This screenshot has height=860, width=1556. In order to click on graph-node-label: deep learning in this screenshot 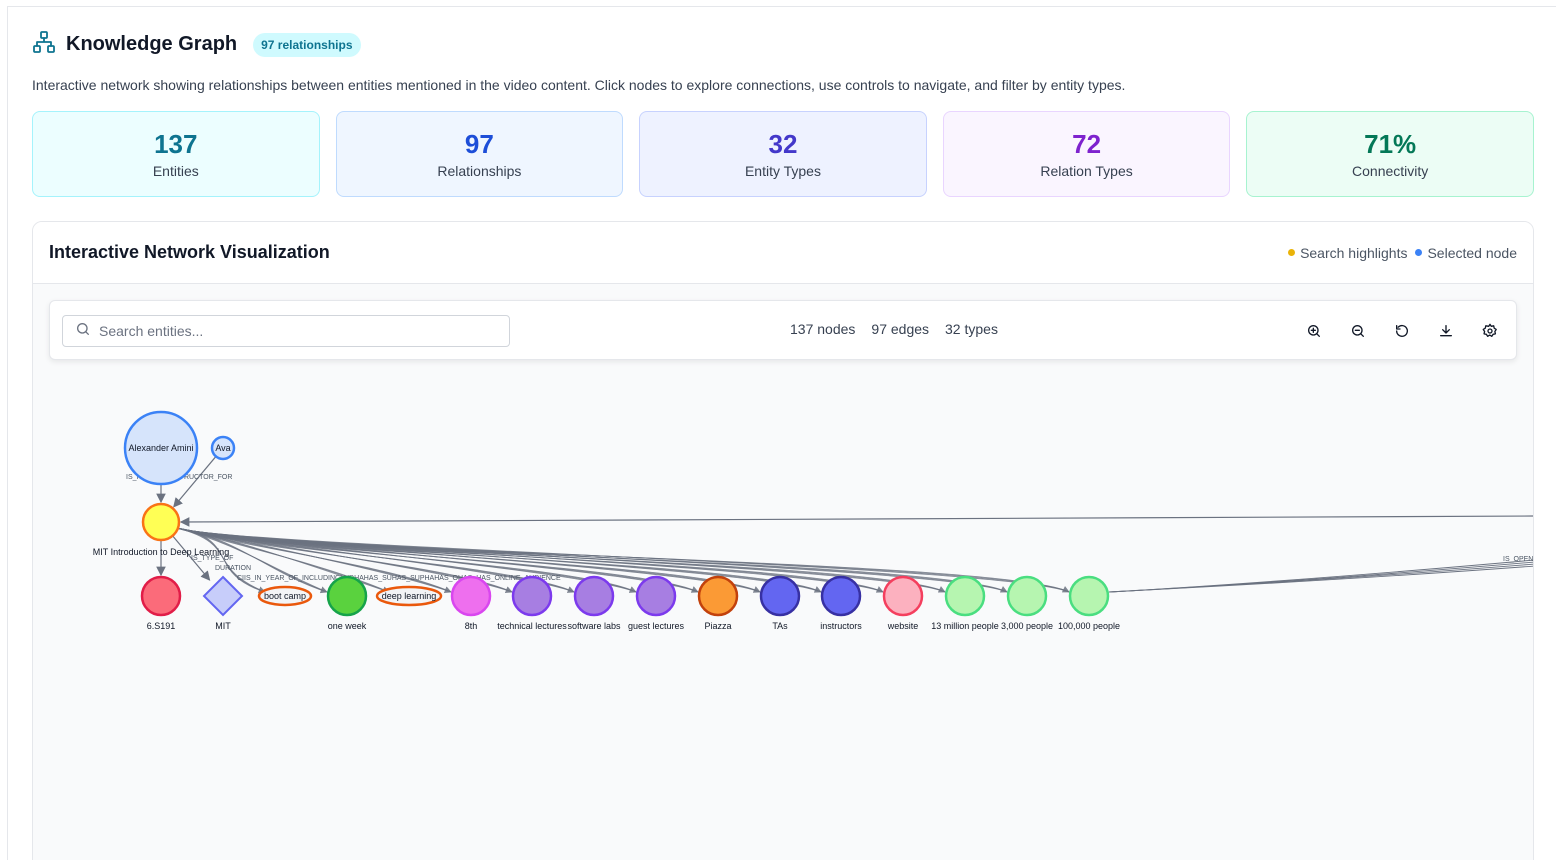, I will do `click(409, 596)`.